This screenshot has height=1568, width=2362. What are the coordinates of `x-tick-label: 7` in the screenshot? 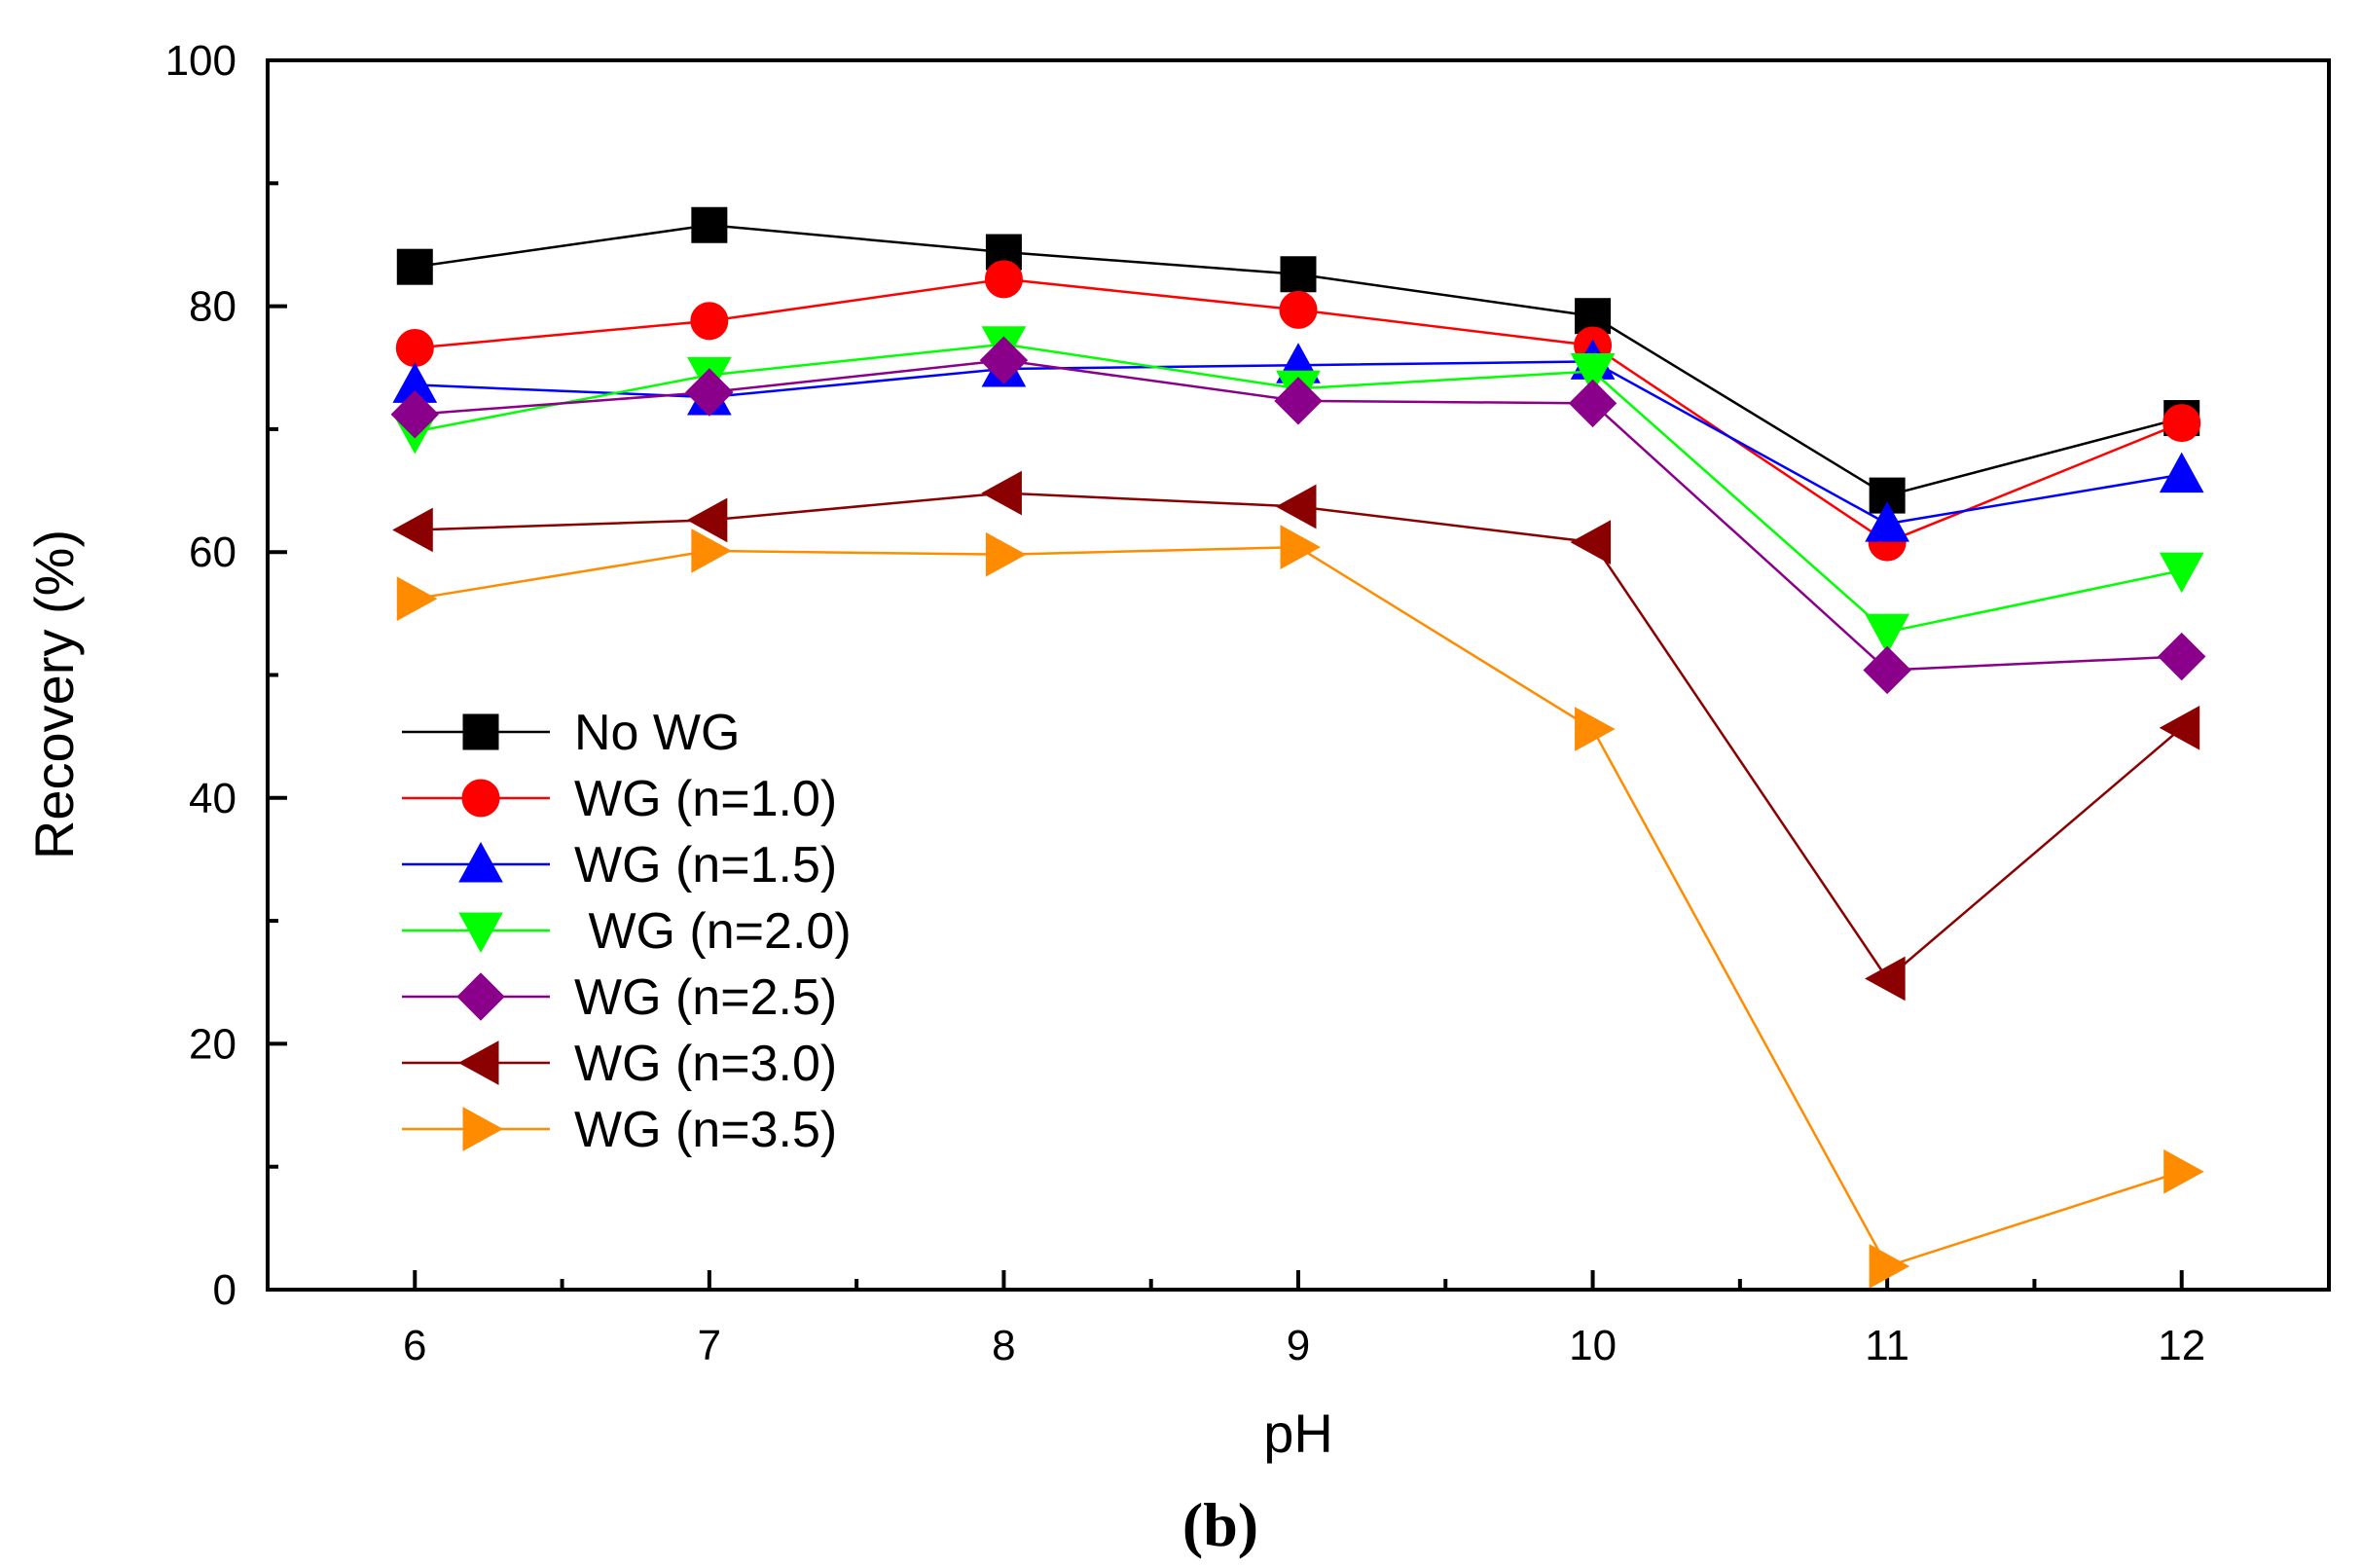 It's located at (709, 1345).